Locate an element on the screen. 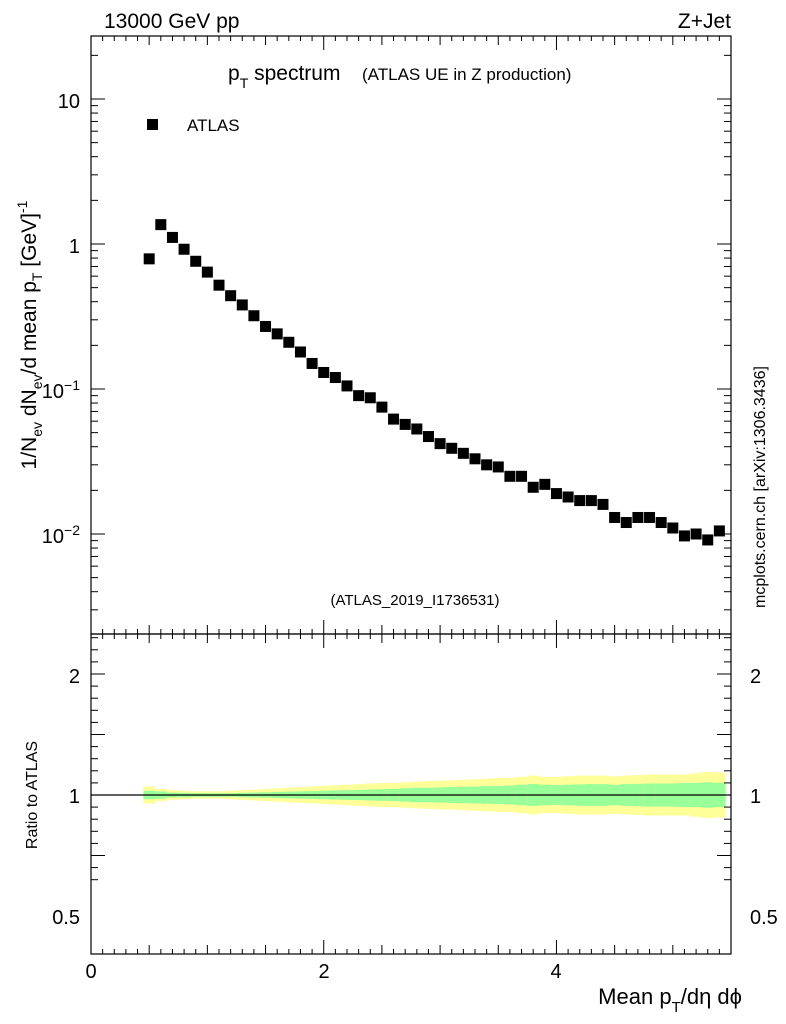 This screenshot has height=1024, width=786. process-label: Z+Jet is located at coordinates (704, 21).